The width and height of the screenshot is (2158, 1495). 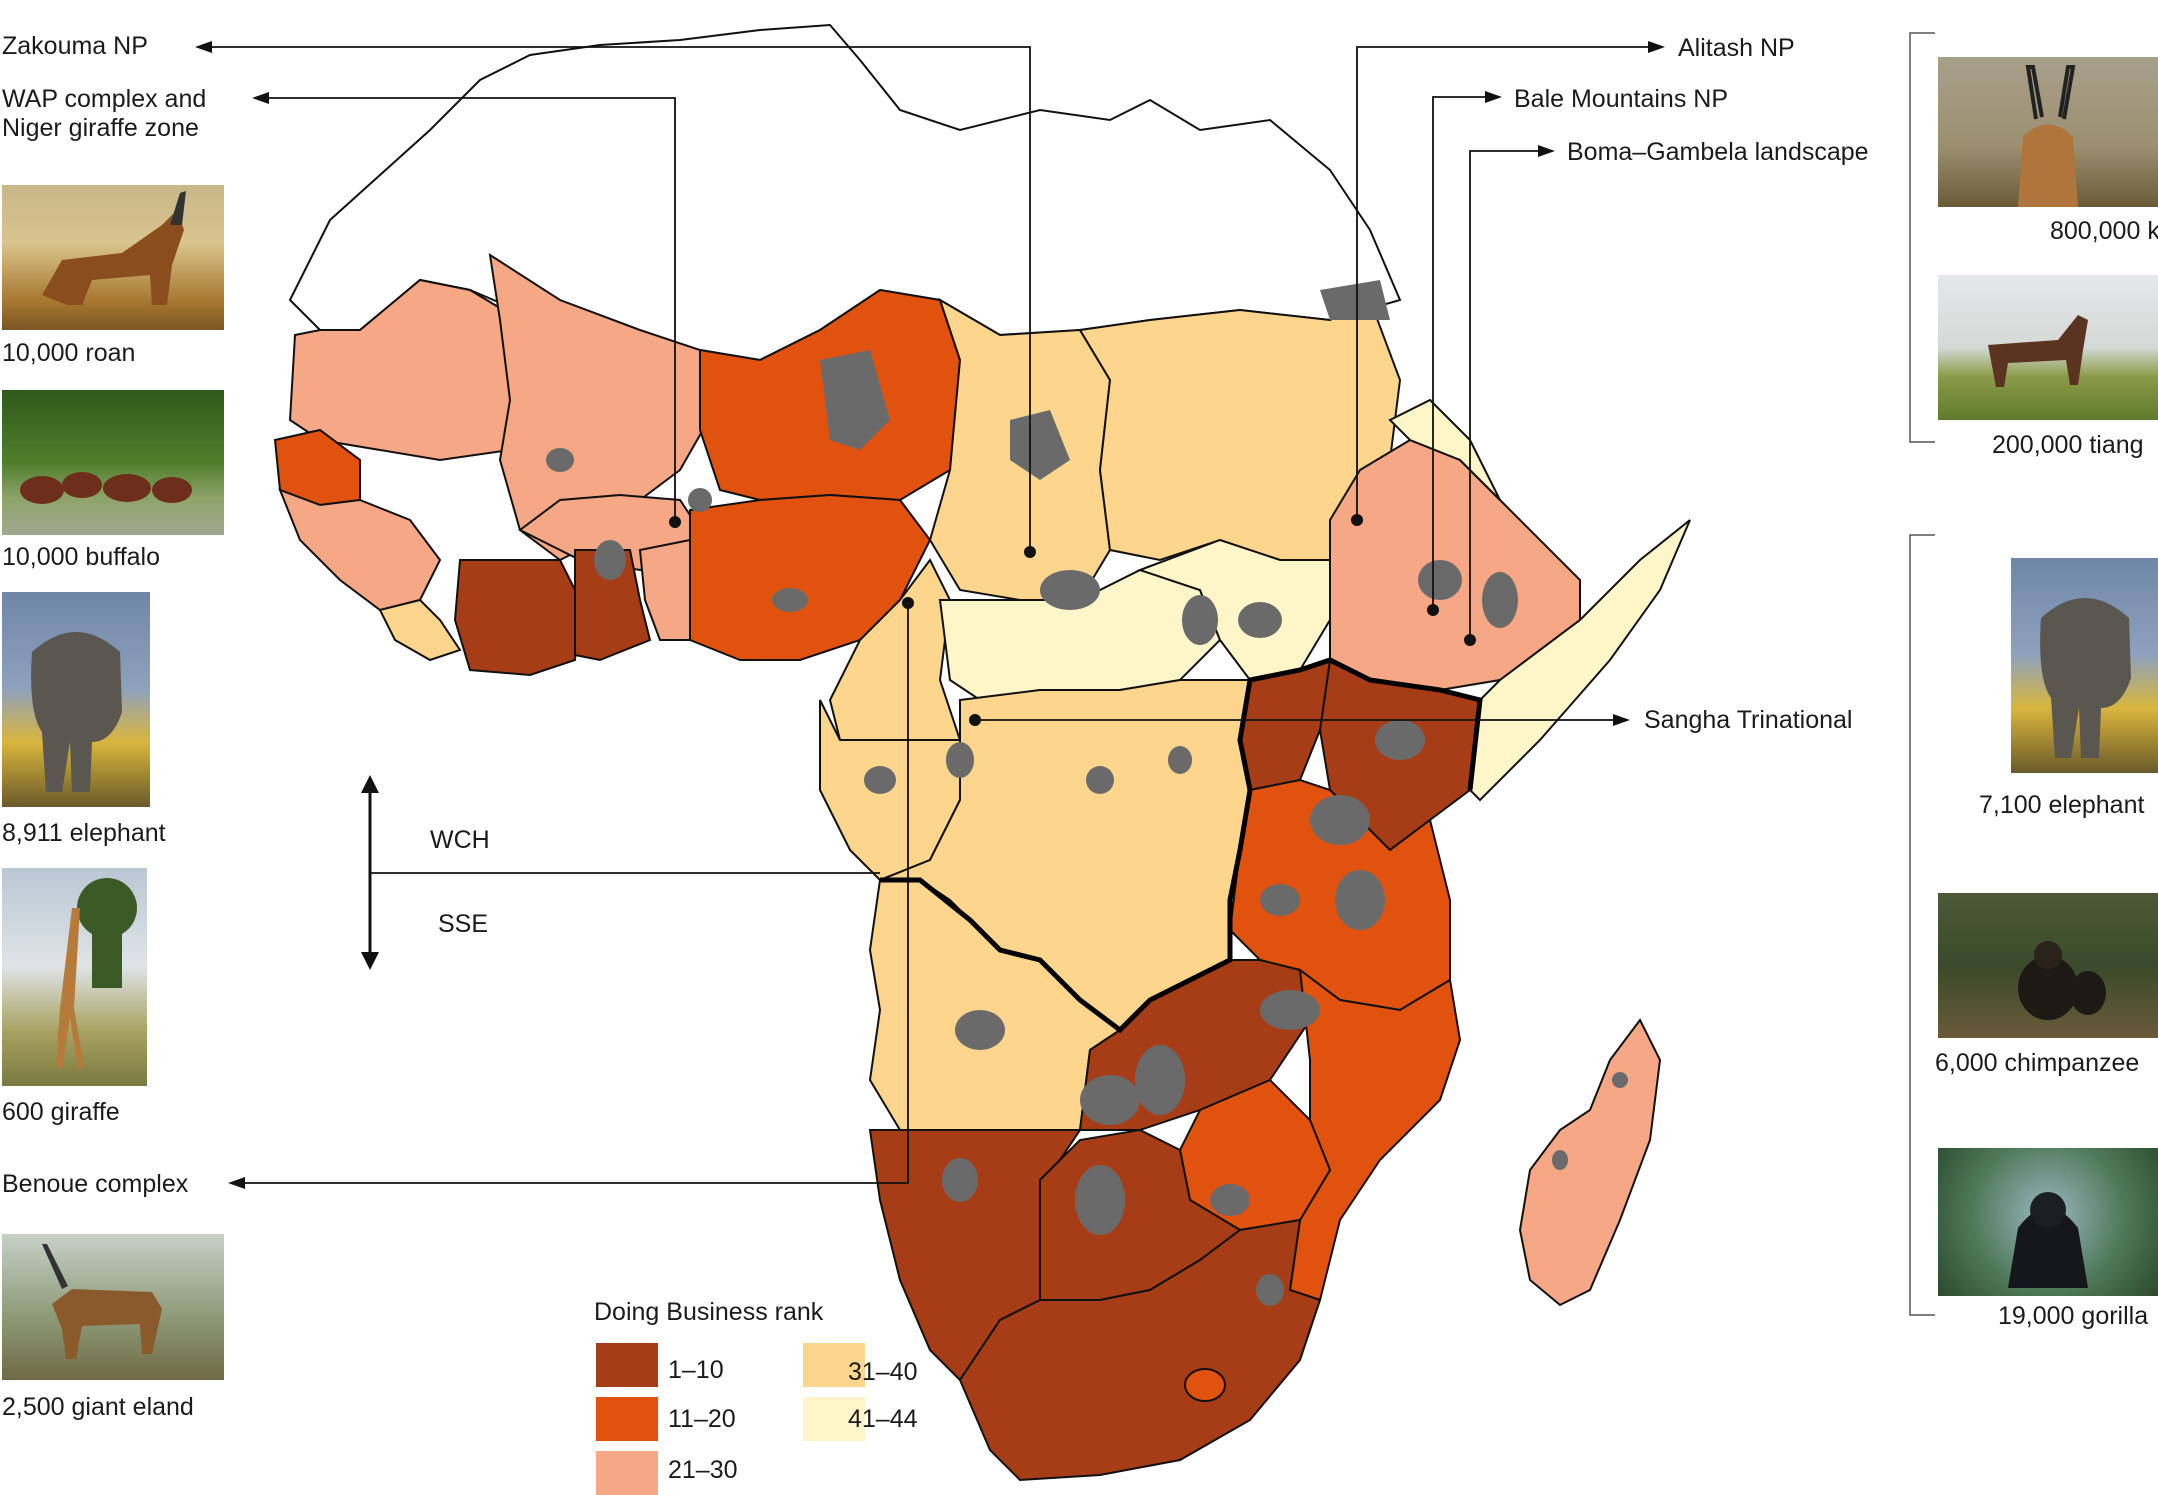 I want to click on country-liberia, so click(x=420, y=630).